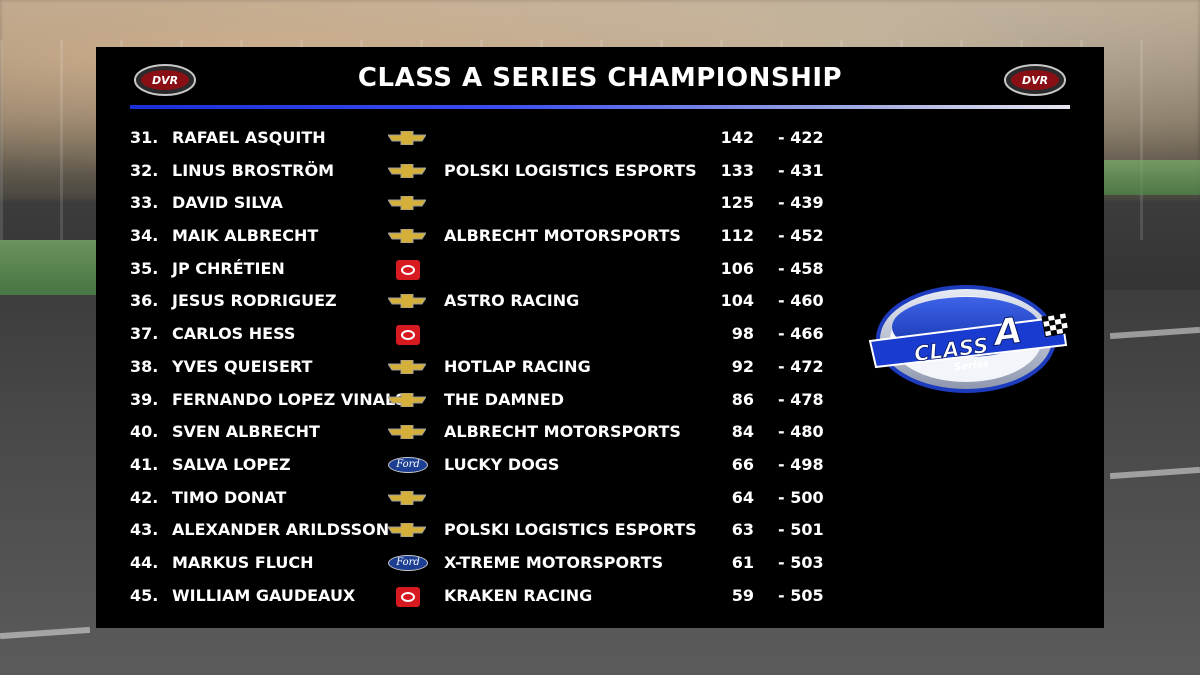 The width and height of the screenshot is (1200, 675). What do you see at coordinates (144, 334) in the screenshot?
I see `position: 37.` at bounding box center [144, 334].